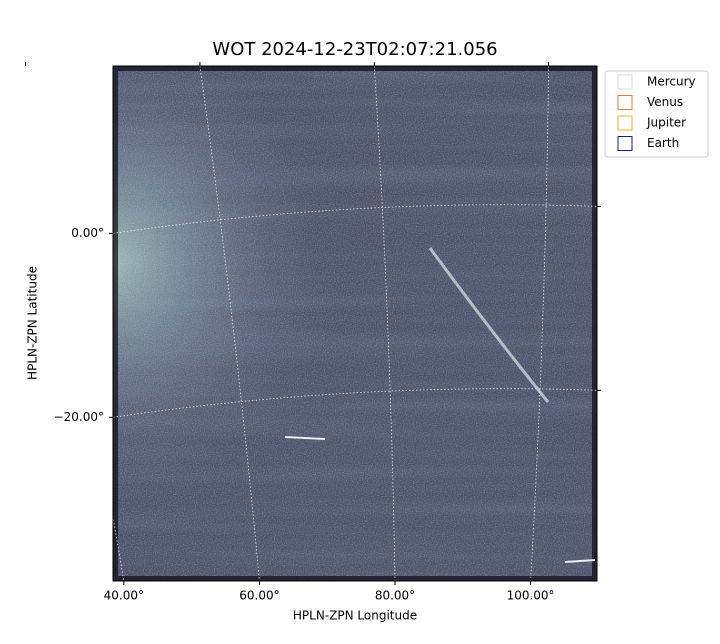  What do you see at coordinates (666, 123) in the screenshot?
I see `legend-label: Jupiter` at bounding box center [666, 123].